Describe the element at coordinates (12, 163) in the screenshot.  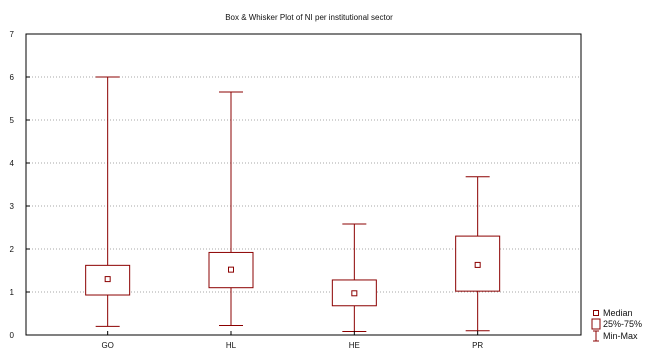
I see `y-tick-label-4: 4` at that location.